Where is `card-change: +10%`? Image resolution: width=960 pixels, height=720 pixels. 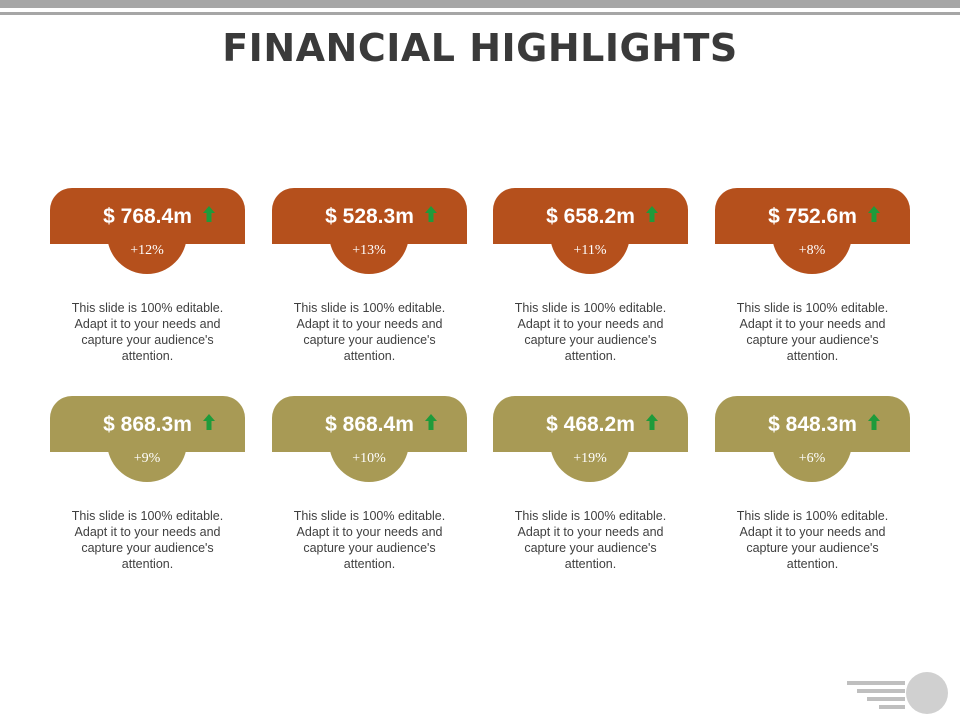 card-change: +10% is located at coordinates (369, 458).